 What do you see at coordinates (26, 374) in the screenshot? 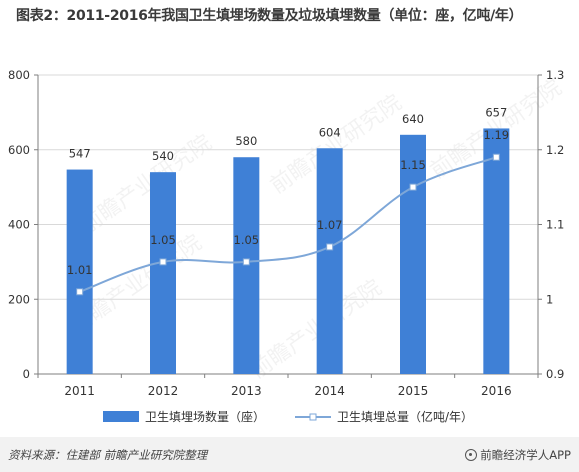
I see `left-tick-label: 0` at bounding box center [26, 374].